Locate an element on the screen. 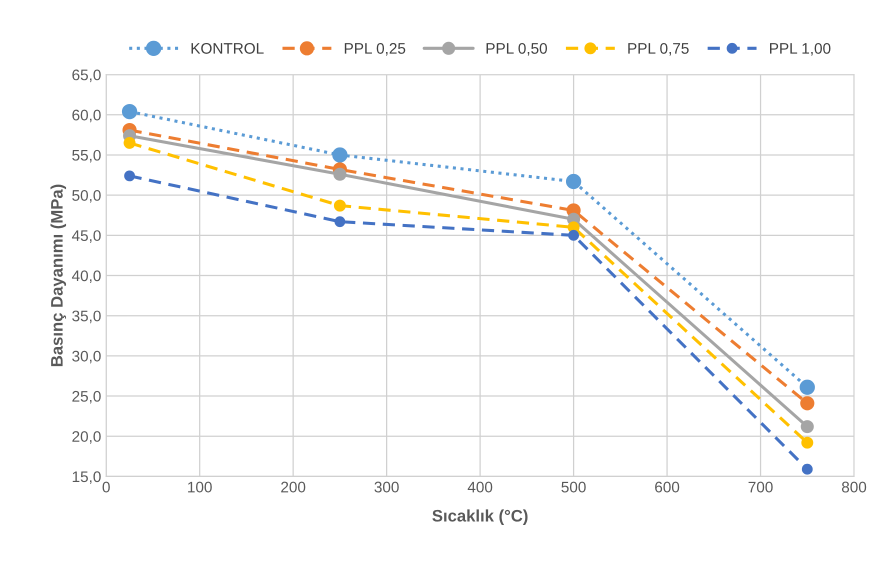  x-tick-label: 800 is located at coordinates (854, 487).